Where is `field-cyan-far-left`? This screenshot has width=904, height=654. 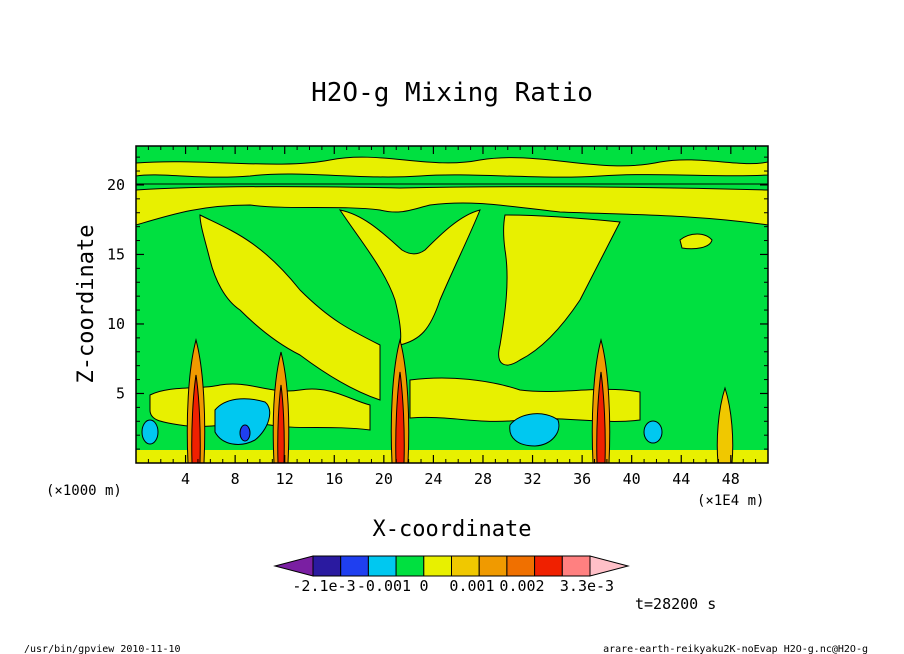 field-cyan-far-left is located at coordinates (150, 432).